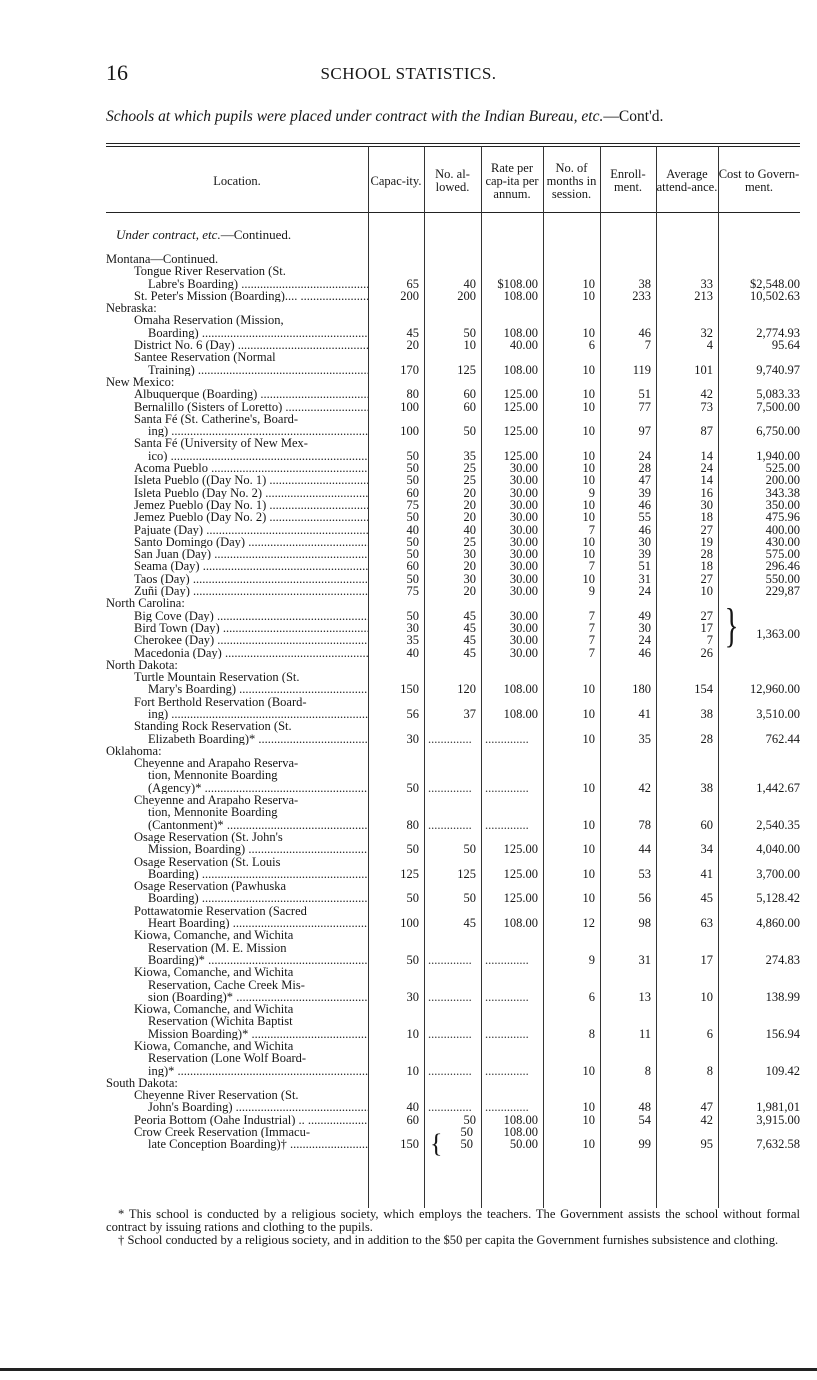 The width and height of the screenshot is (817, 1380). I want to click on cell-capacity: 80, so click(413, 824).